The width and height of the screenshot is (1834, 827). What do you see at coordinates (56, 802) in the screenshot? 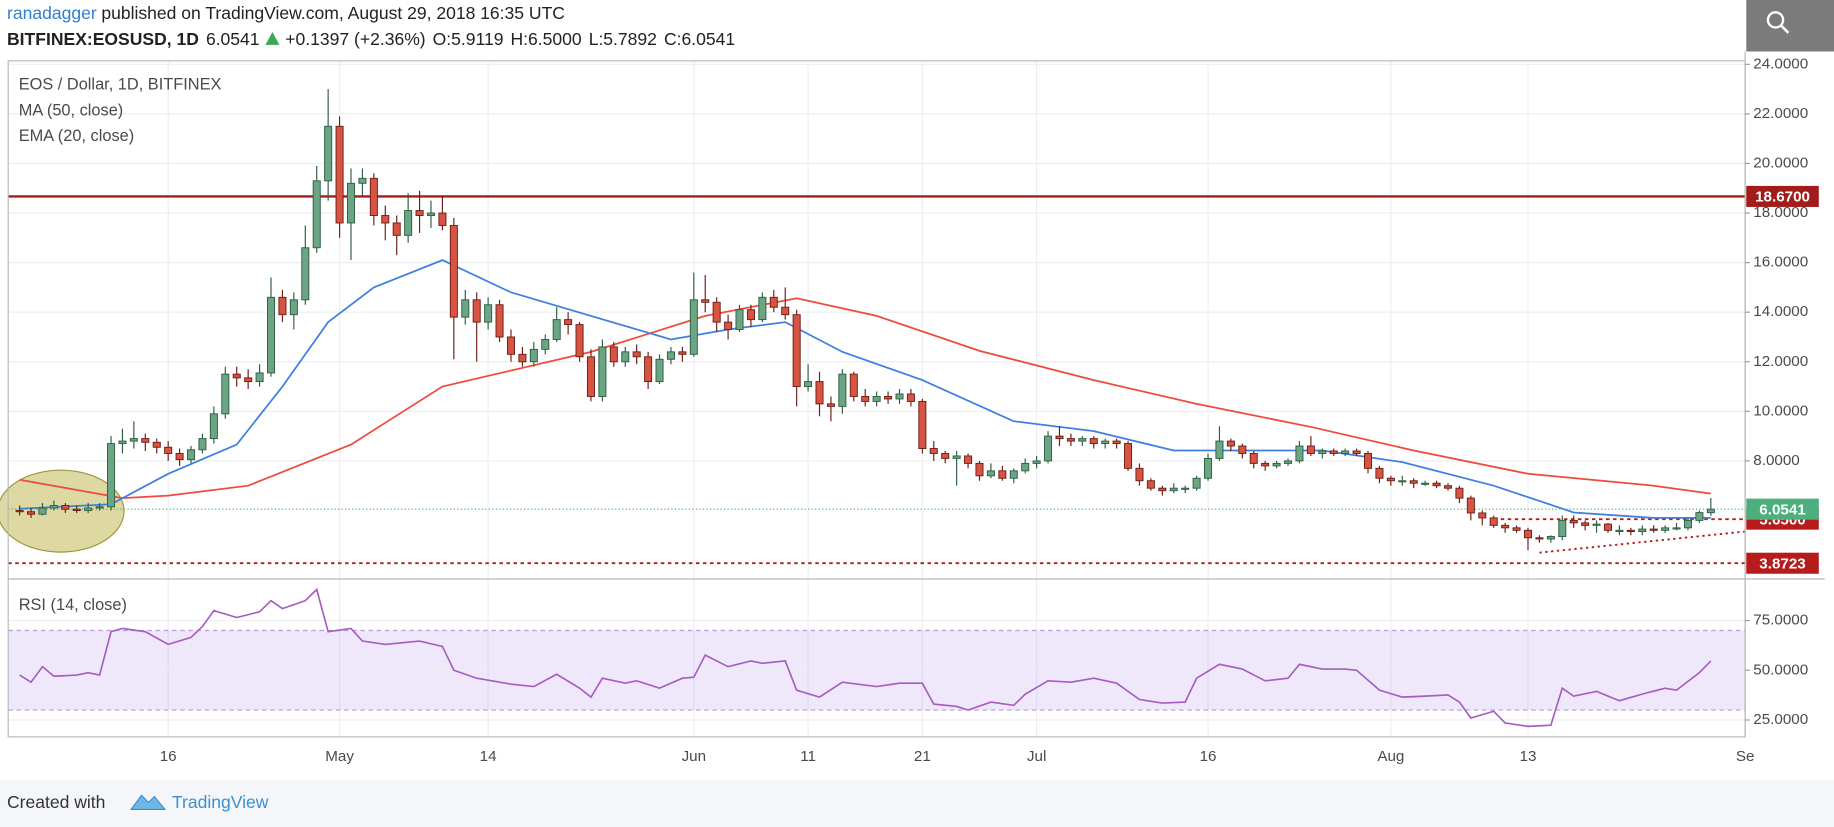
I see `footer-created: Created with` at bounding box center [56, 802].